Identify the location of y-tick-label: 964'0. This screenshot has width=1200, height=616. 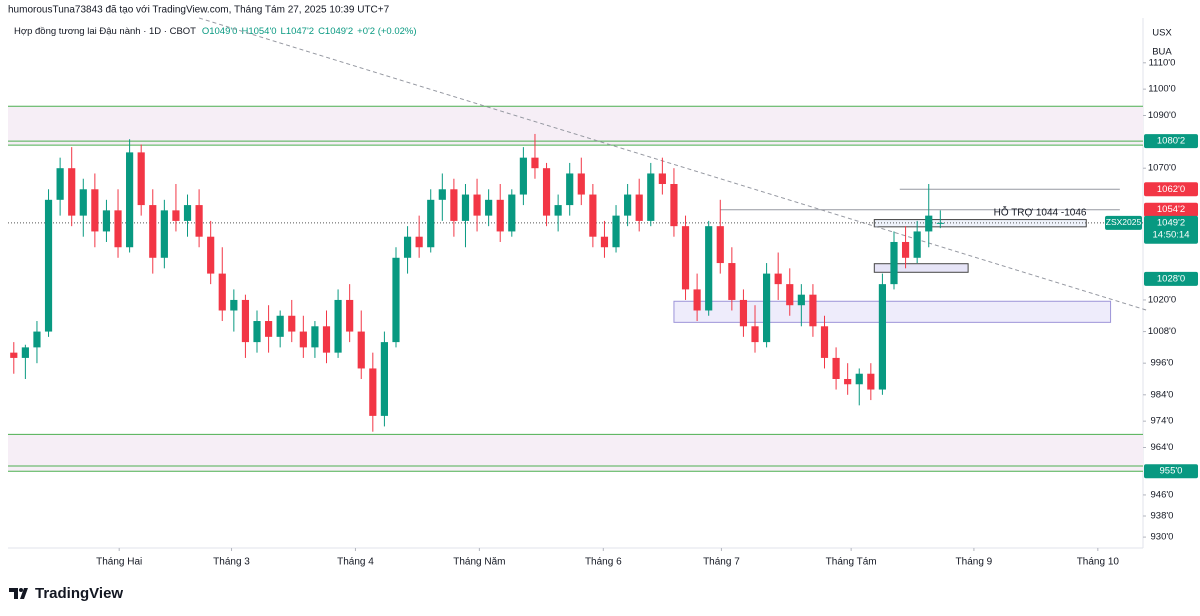
(1162, 447).